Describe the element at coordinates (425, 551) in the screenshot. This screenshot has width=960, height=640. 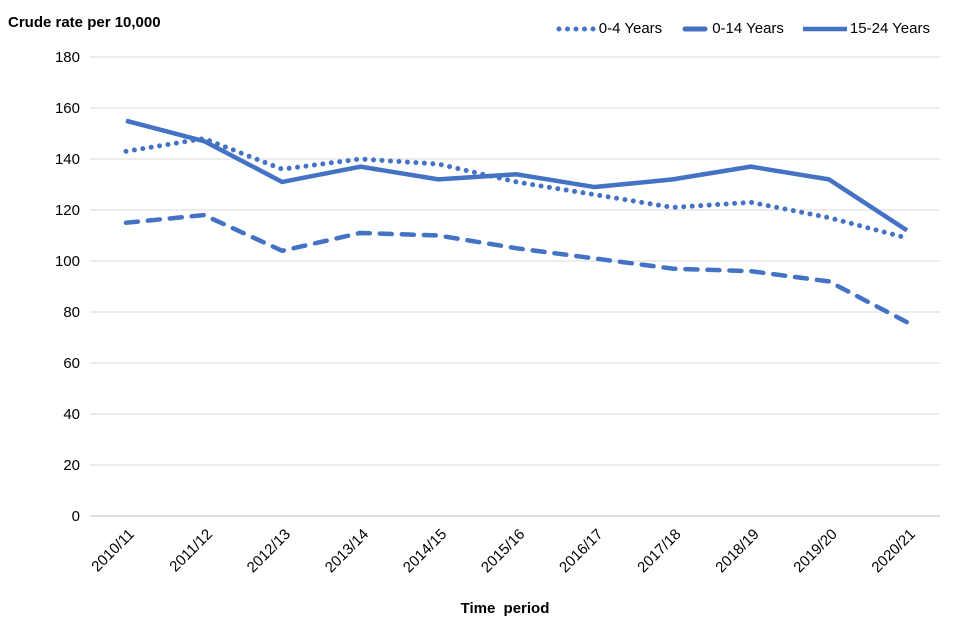
I see `x-tick-label: 2014/15` at that location.